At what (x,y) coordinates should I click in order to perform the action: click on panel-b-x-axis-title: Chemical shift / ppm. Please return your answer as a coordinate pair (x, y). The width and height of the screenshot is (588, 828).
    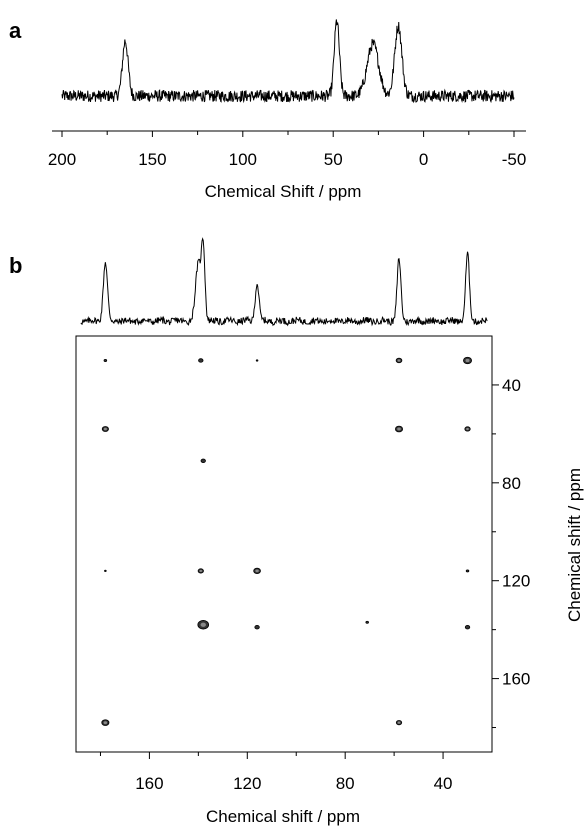
    Looking at the image, I should click on (283, 816).